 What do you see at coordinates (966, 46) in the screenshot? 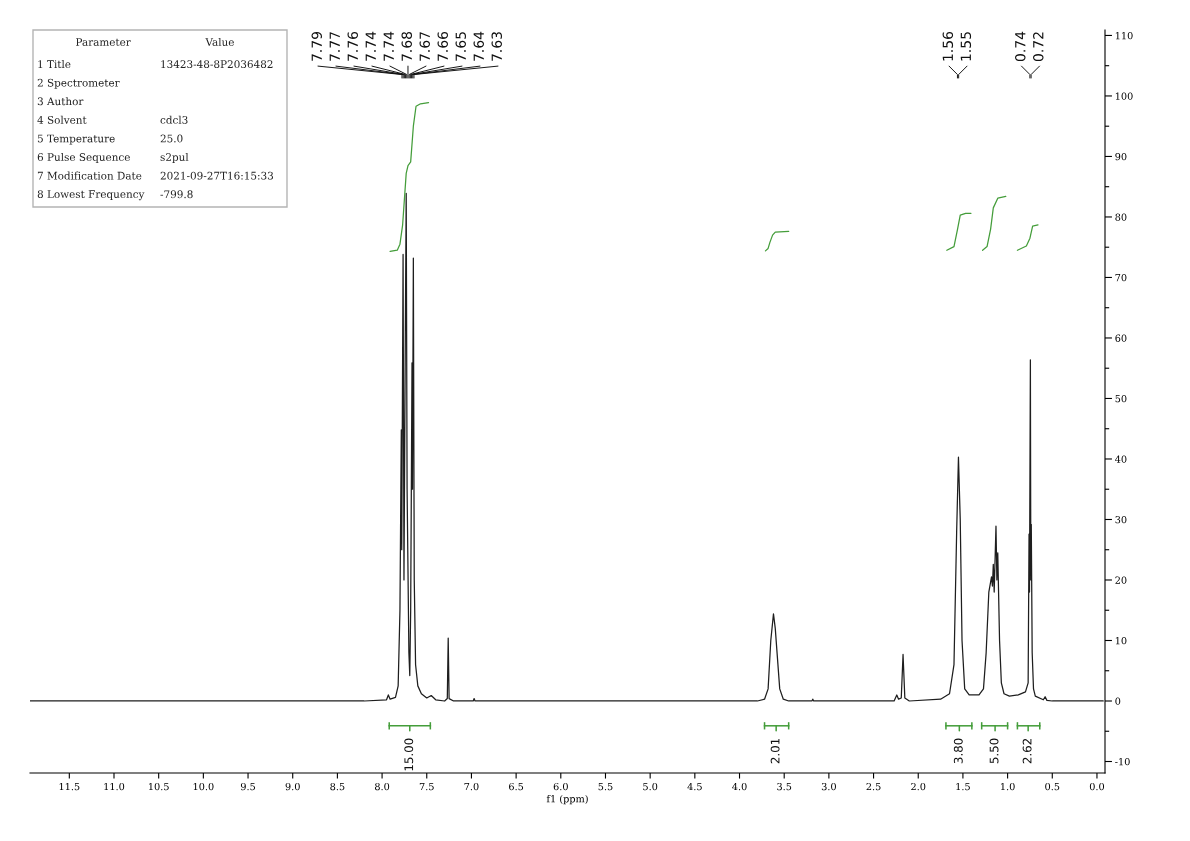
I see `annotation: 1.55` at bounding box center [966, 46].